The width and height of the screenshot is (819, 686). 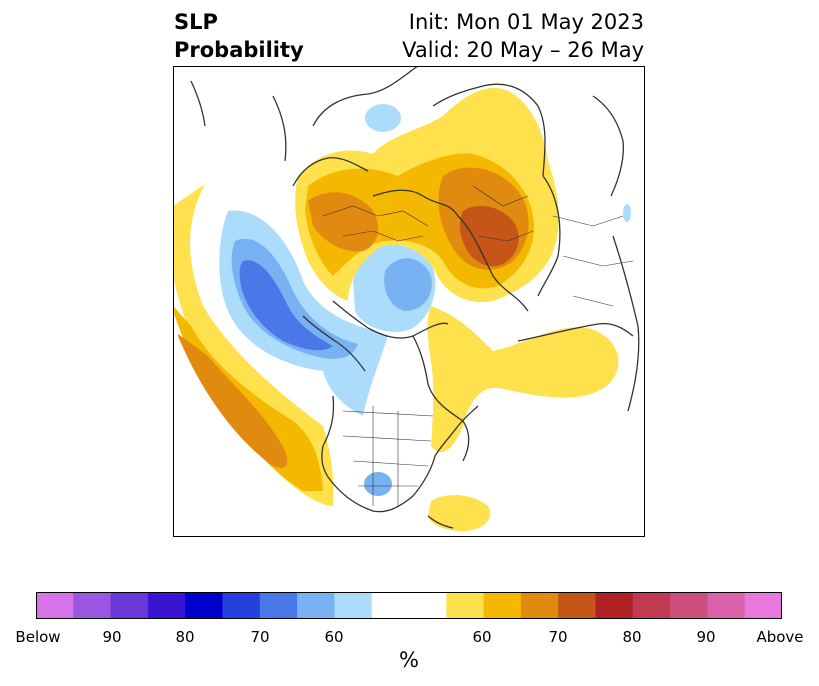 What do you see at coordinates (482, 637) in the screenshot?
I see `tick-above-60: 60` at bounding box center [482, 637].